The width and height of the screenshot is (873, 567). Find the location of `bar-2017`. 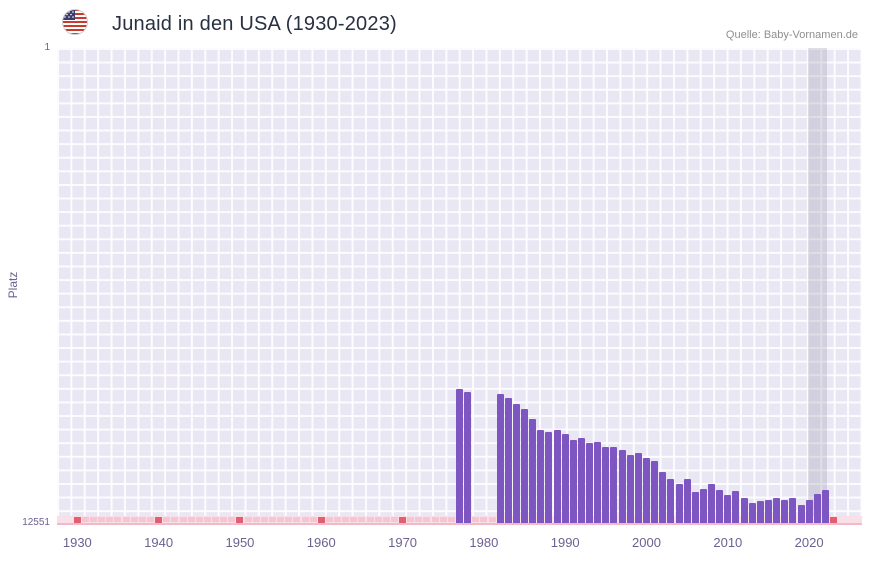

bar-2017 is located at coordinates (785, 511).